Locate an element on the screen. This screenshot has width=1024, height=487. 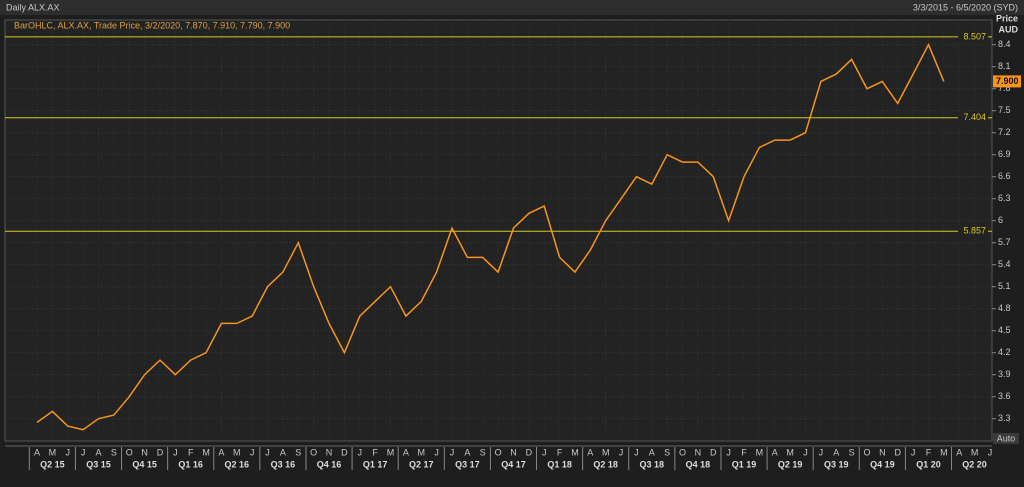
y-tick-label: 6.6 is located at coordinates (1004, 176).